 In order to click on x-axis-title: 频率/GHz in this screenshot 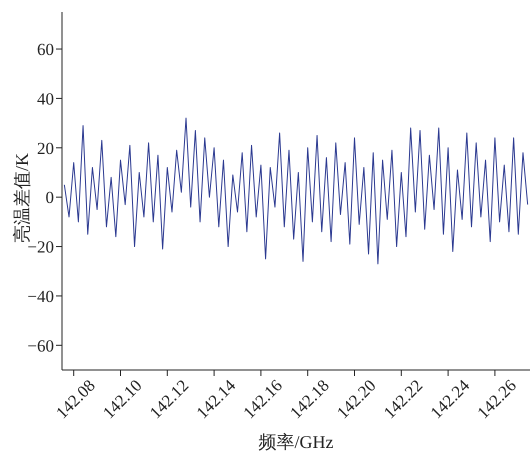, I will do `click(296, 442)`.